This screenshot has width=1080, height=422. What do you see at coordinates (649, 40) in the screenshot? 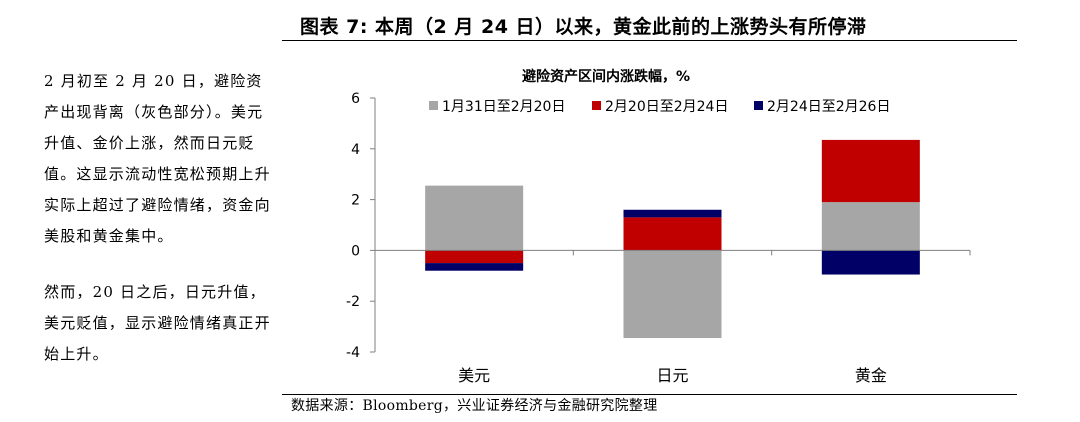
I see `title-rule` at bounding box center [649, 40].